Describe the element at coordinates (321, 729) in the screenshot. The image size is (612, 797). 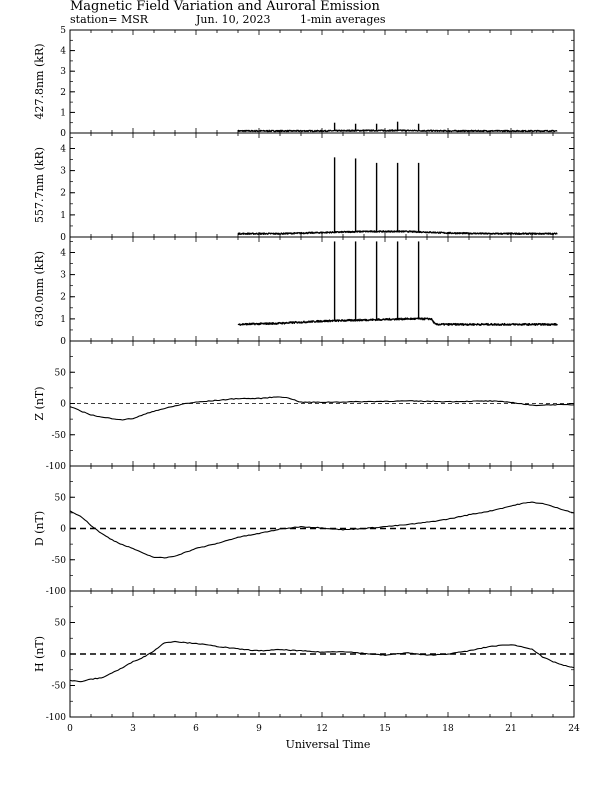
I see `x-tick-label: 12` at that location.